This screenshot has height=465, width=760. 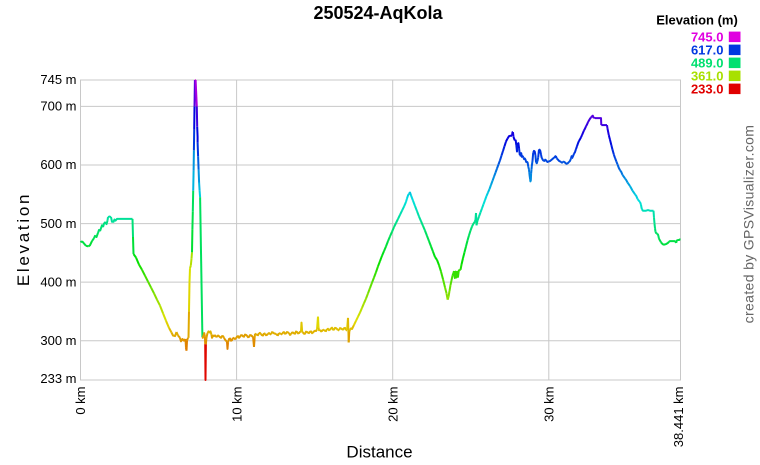 I want to click on svg-text: 745.0, so click(x=707, y=36).